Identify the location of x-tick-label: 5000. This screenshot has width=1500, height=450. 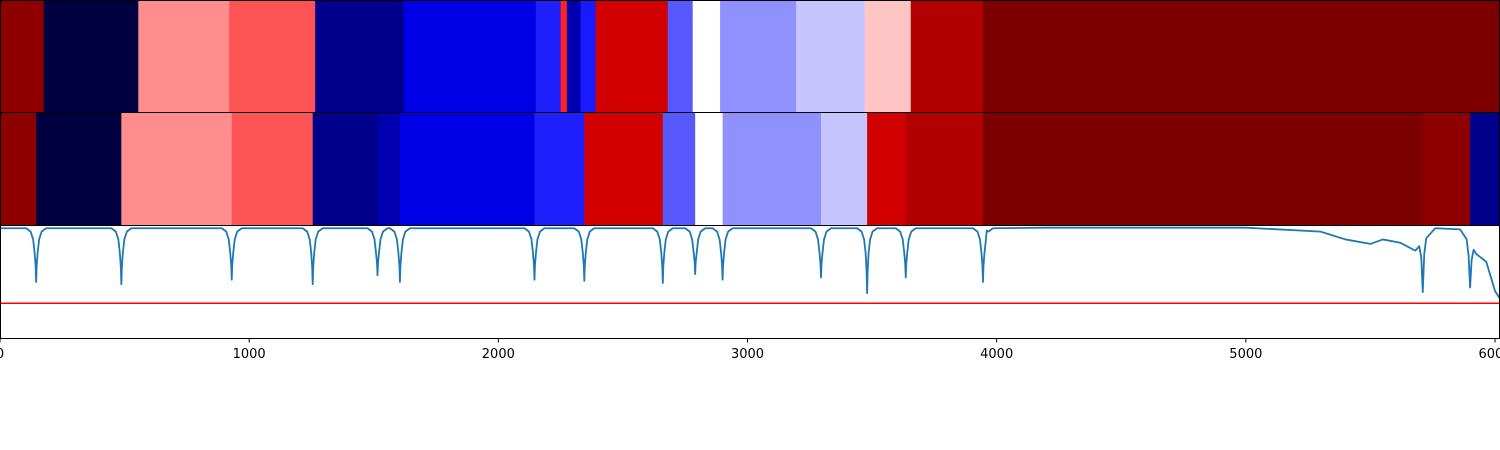
(1245, 354).